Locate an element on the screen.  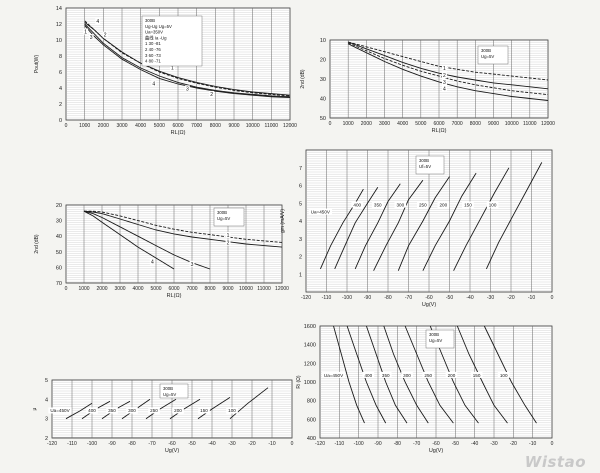
x-tick-label: 4000 is located at coordinates (137, 289).